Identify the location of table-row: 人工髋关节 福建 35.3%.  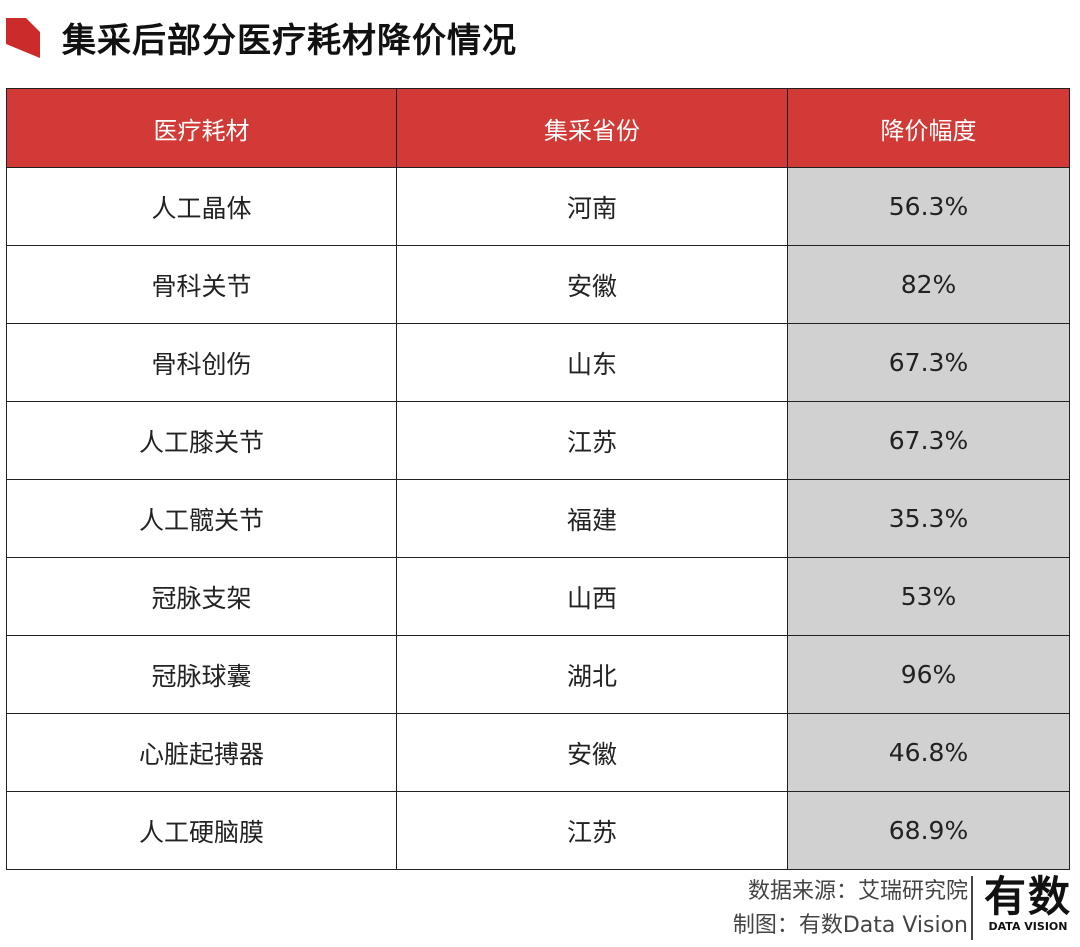
(538, 518).